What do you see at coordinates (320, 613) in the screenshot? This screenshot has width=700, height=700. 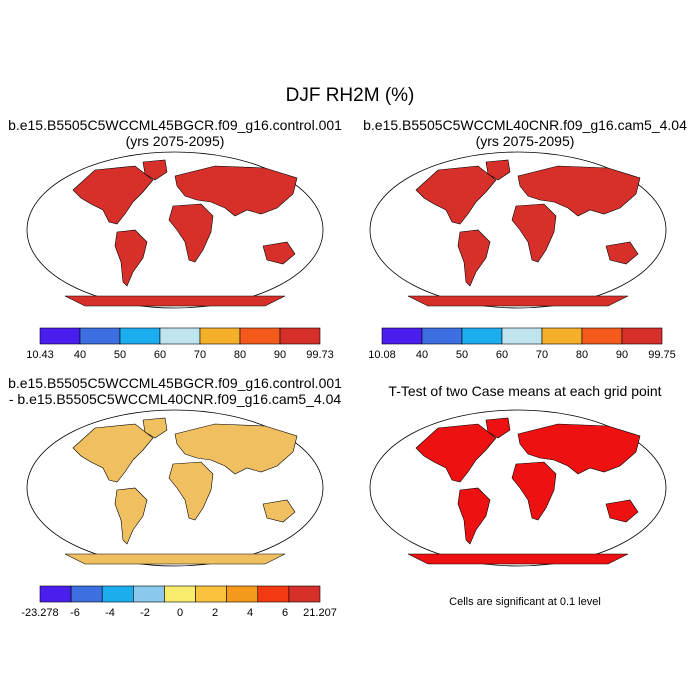 I see `colorbar-tick-label: 21.207` at bounding box center [320, 613].